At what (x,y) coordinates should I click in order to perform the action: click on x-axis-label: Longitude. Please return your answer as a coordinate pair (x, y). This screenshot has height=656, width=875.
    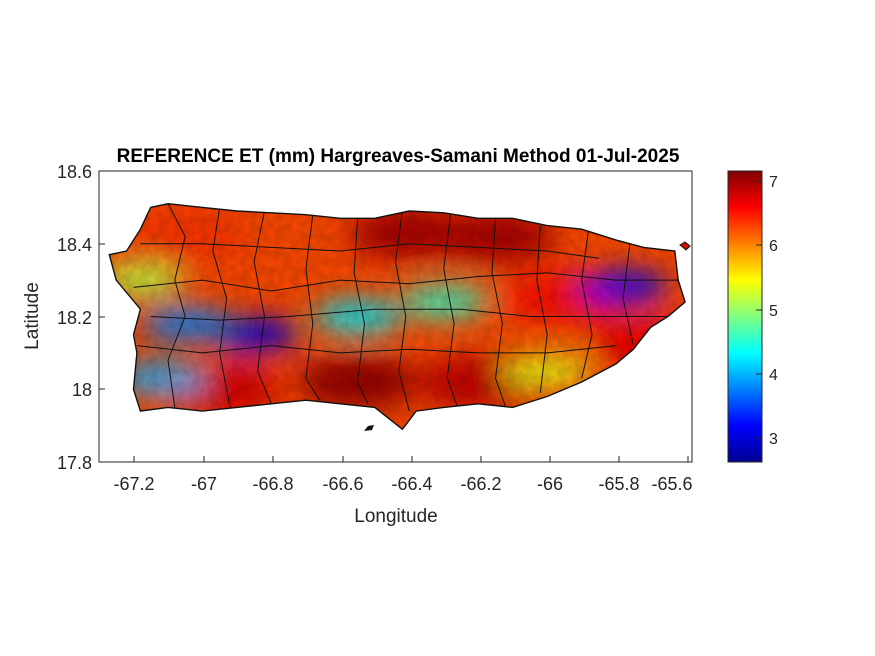
    Looking at the image, I should click on (395, 516).